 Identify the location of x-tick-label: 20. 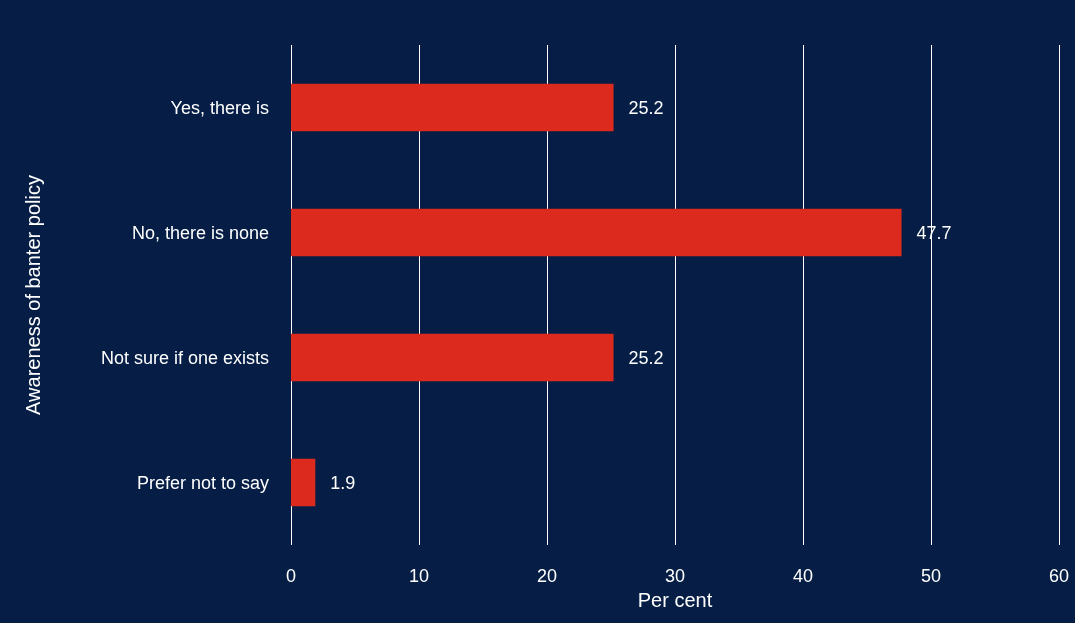
(547, 576).